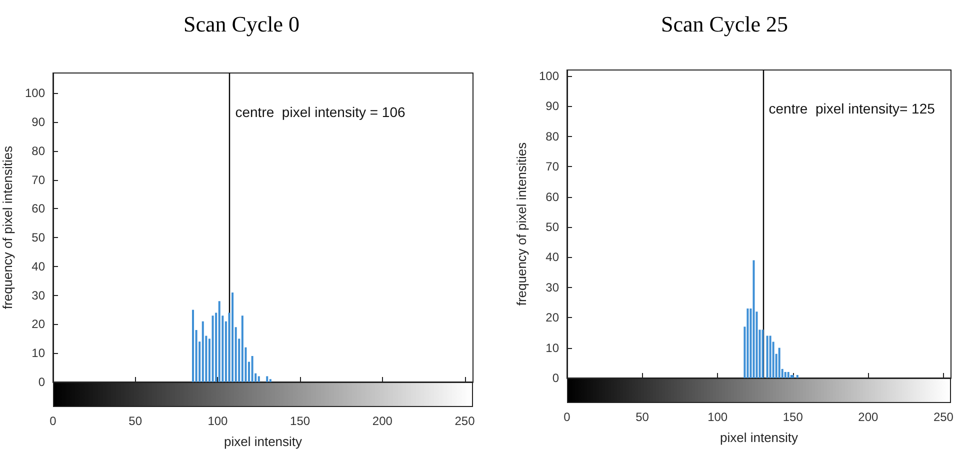 The image size is (966, 451). Describe the element at coordinates (320, 112) in the screenshot. I see `annotation: centre pixel intensity = 106` at that location.